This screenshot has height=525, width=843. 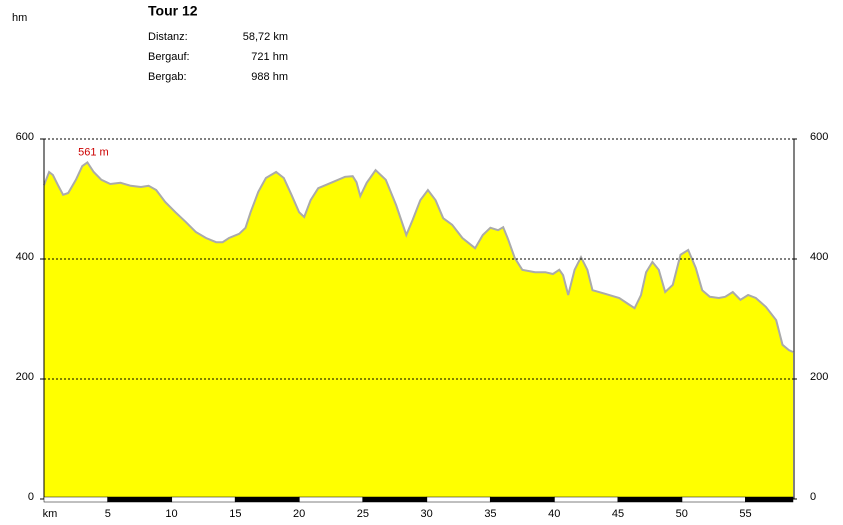 I want to click on x-tick-label: 25, so click(x=363, y=514).